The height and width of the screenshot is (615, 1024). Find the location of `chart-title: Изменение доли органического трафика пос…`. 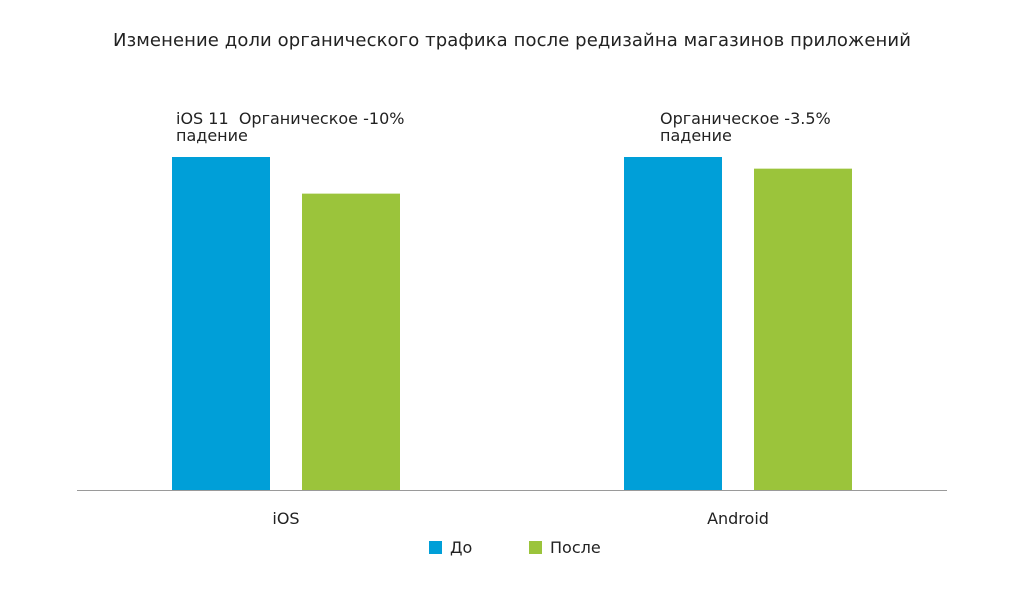

chart-title: Изменение доли органического трафика пос… is located at coordinates (512, 40).